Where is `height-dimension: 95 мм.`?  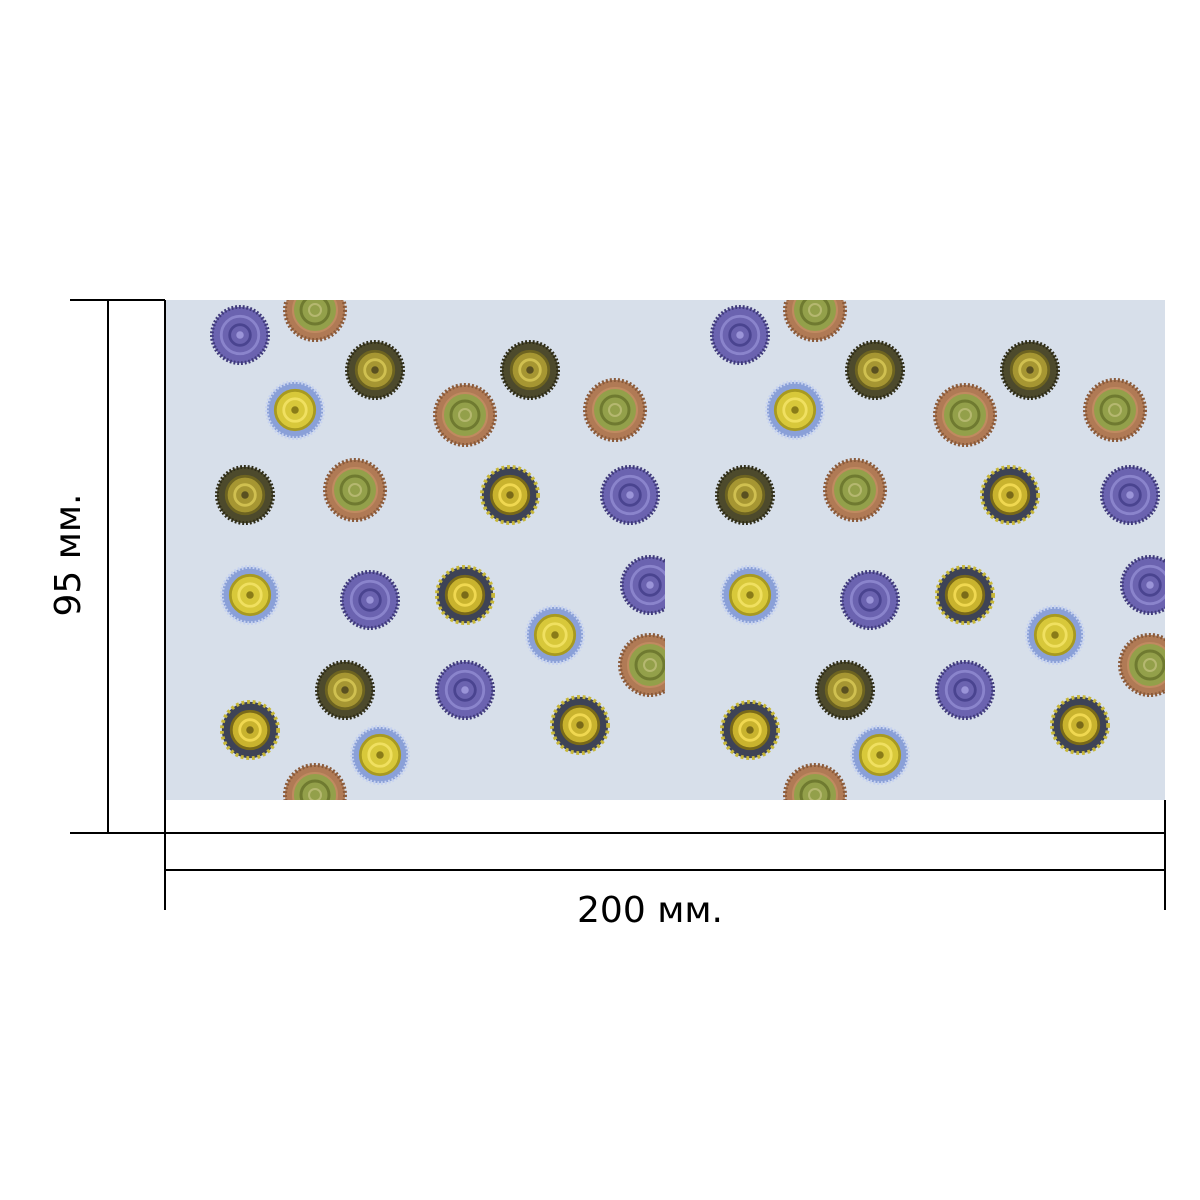
height-dimension: 95 мм. is located at coordinates (106, 566).